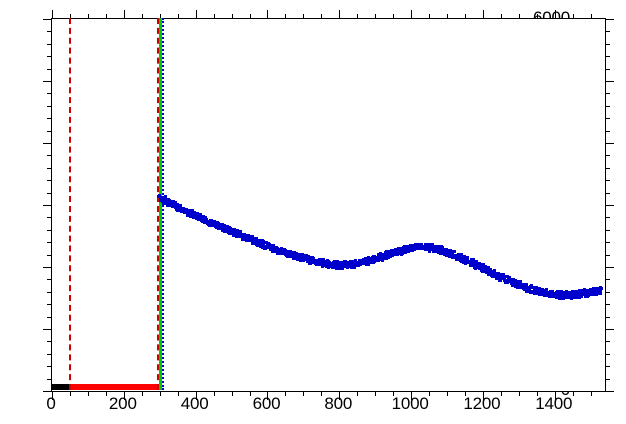  What do you see at coordinates (51, 403) in the screenshot?
I see `x-axis-tick-label: 0` at bounding box center [51, 403].